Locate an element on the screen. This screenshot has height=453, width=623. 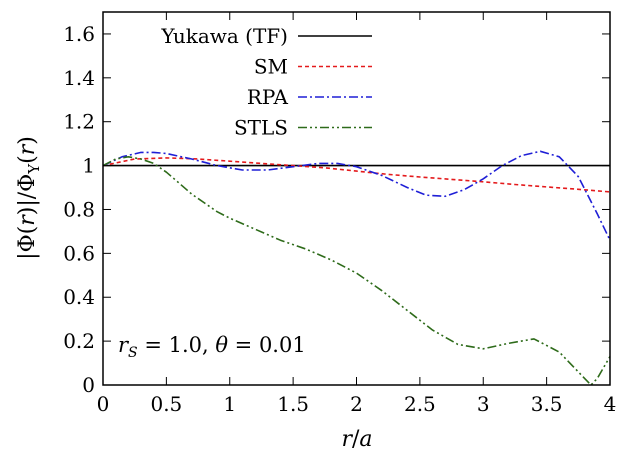
x-tick-label: 3.5 is located at coordinates (547, 404).